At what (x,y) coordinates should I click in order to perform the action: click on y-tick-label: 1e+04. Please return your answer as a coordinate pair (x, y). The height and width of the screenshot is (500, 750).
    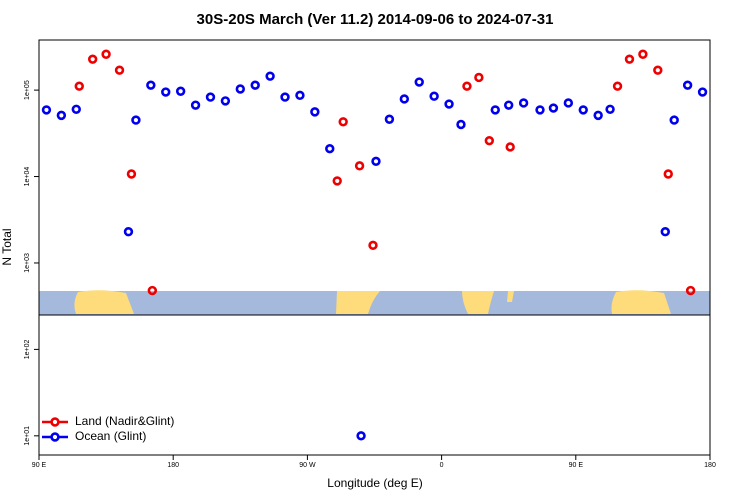
    Looking at the image, I should click on (27, 177).